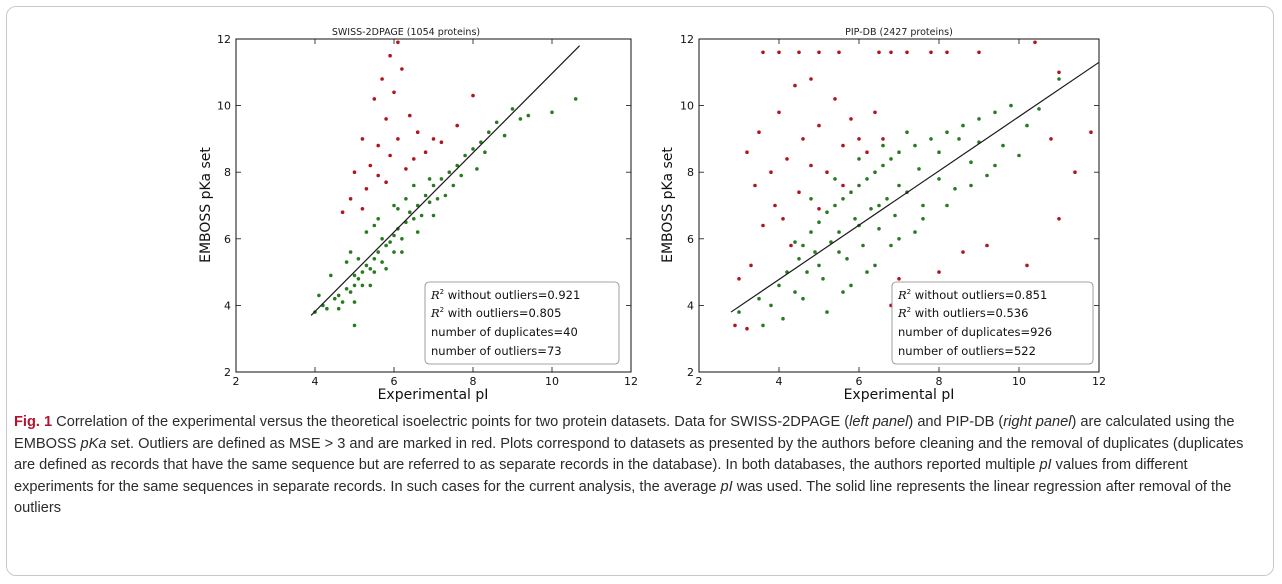 This screenshot has height=584, width=1282. What do you see at coordinates (956, 422) in the screenshot?
I see `caption-text-2: ) and PIP-DB (` at bounding box center [956, 422].